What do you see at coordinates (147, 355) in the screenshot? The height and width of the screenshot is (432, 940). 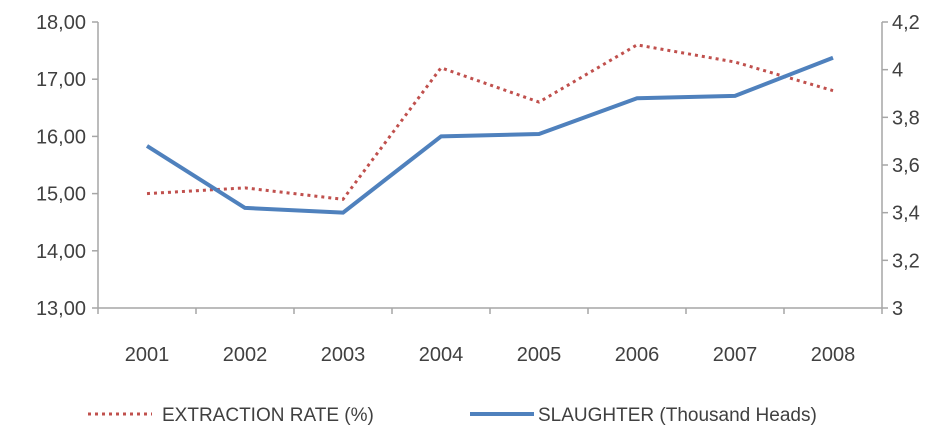 I see `x-tick-label: 2001` at bounding box center [147, 355].